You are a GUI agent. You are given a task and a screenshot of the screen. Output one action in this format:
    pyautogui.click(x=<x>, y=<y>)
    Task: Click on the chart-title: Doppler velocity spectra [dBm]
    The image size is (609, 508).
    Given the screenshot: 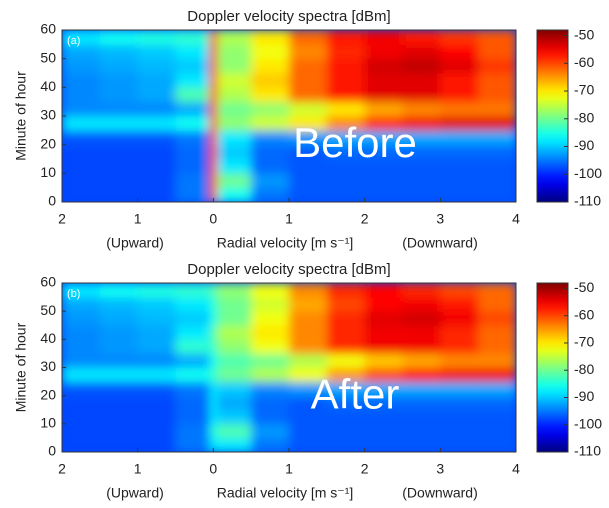 What is the action you would take?
    pyautogui.click(x=288, y=269)
    